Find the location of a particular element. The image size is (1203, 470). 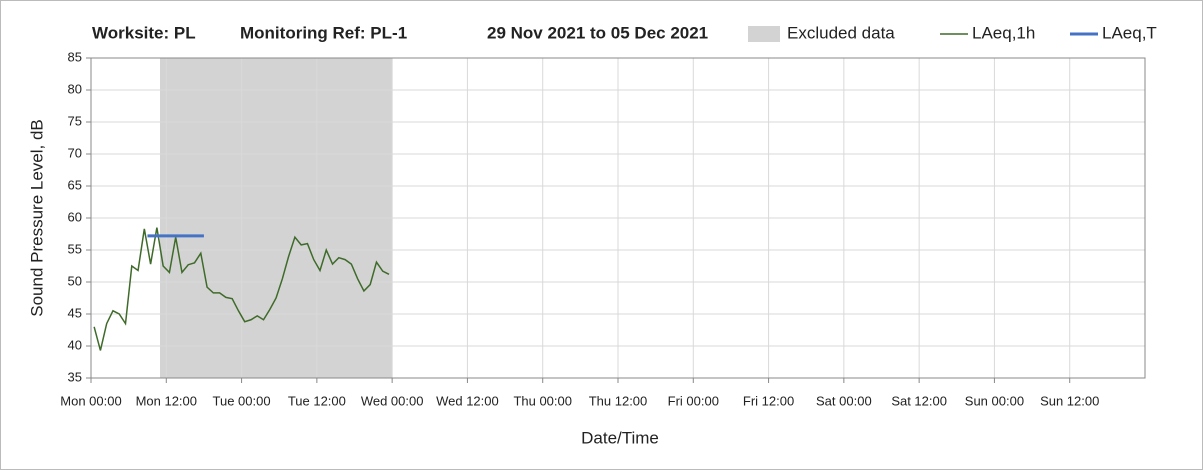

x-tick-label: Wed 00:00 is located at coordinates (392, 400).